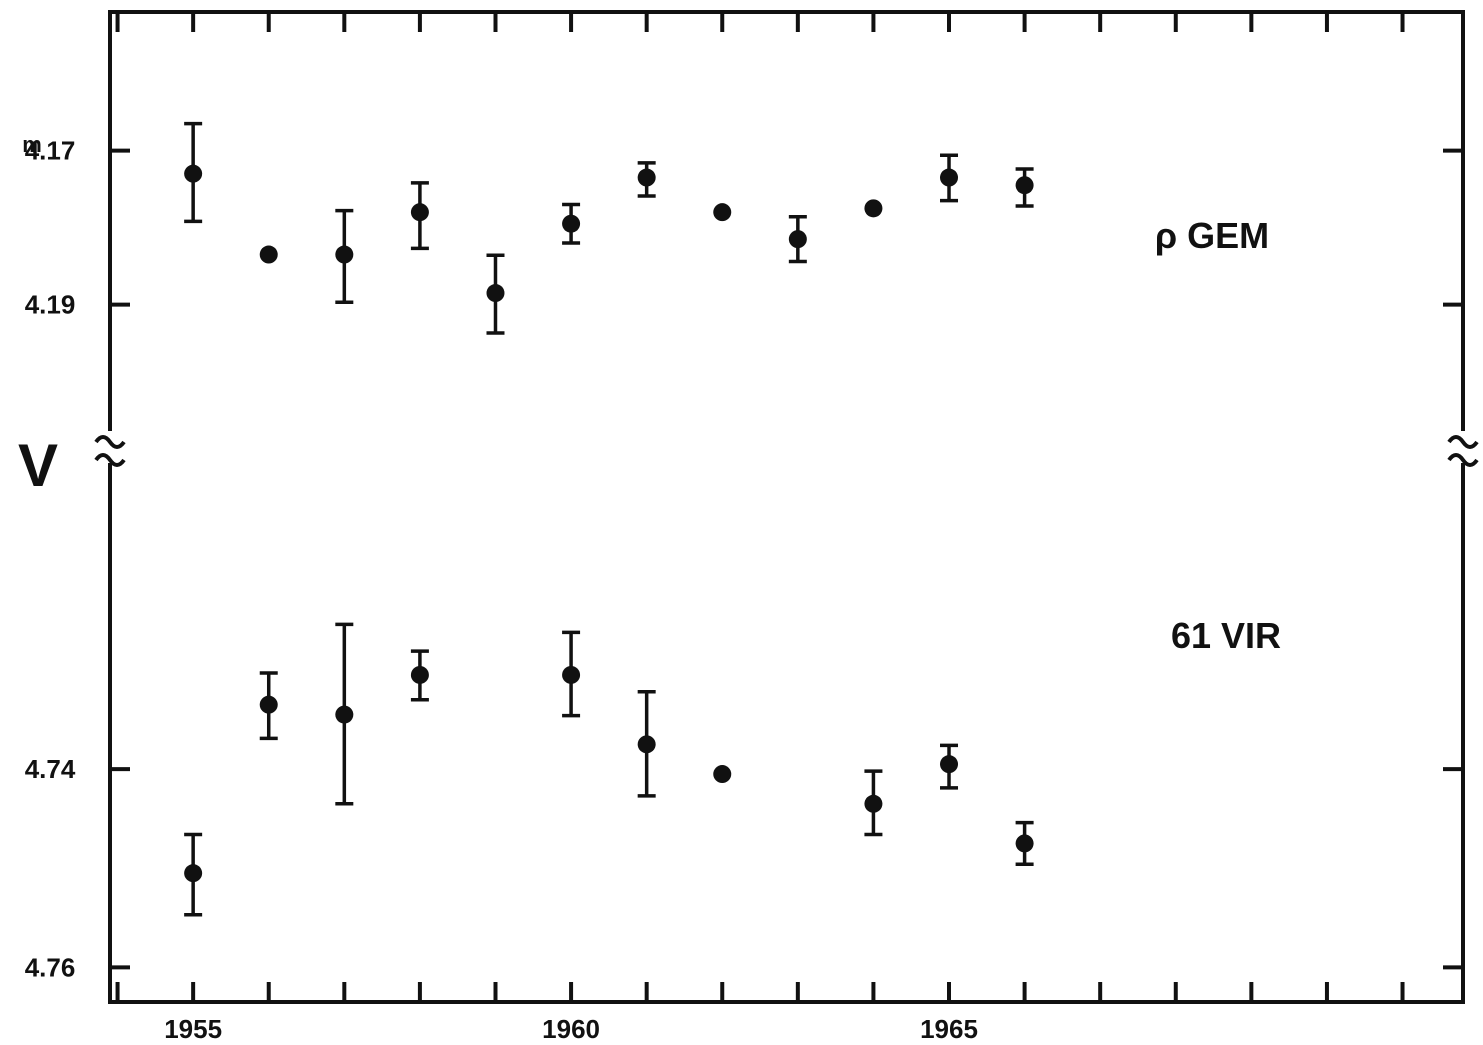 Image resolution: width=1483 pixels, height=1045 pixels. What do you see at coordinates (50, 151) in the screenshot?
I see `y-tick-label: 4.17` at bounding box center [50, 151].